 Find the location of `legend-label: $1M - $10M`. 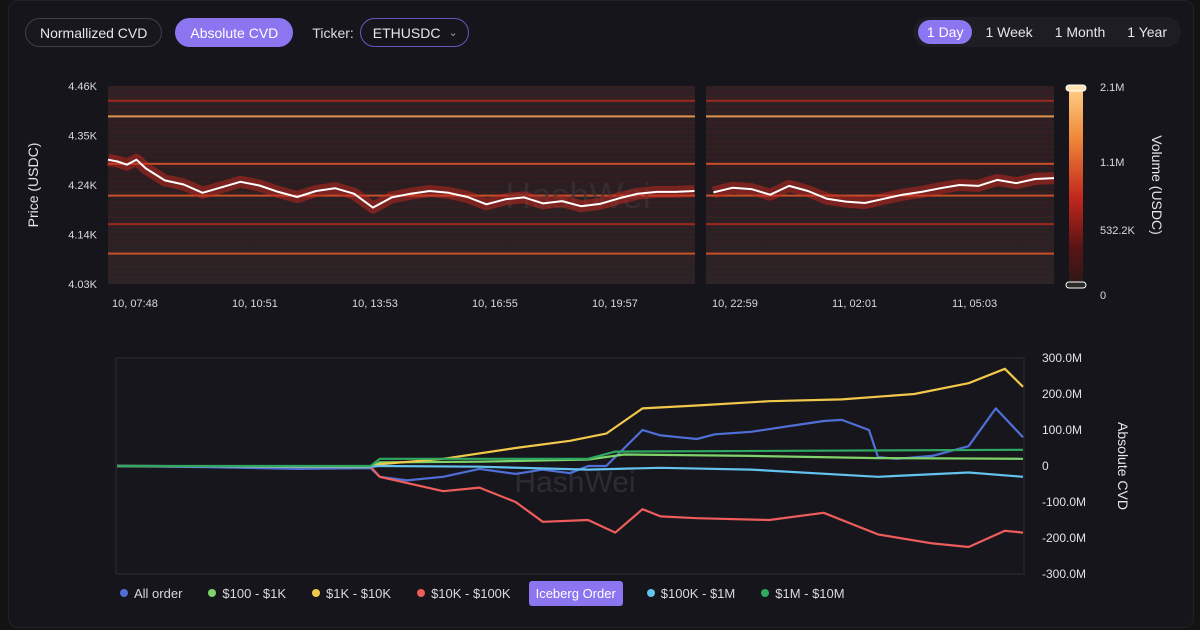

legend-label: $1M - $10M is located at coordinates (810, 593).